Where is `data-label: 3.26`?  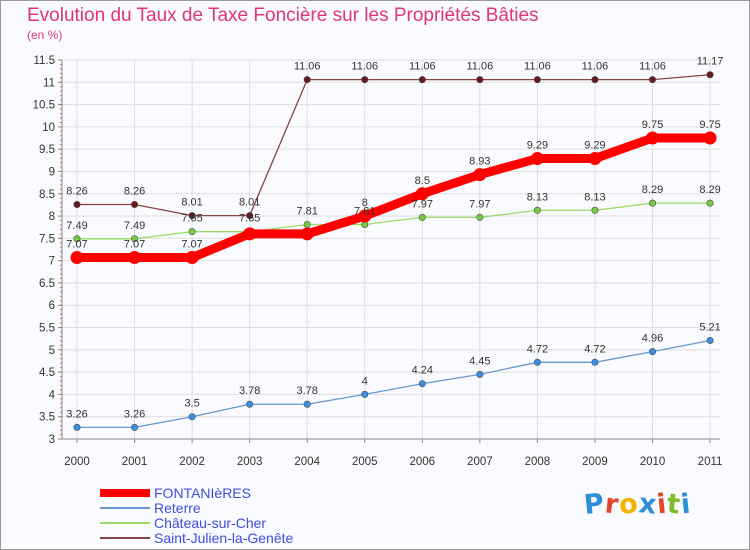
data-label: 3.26 is located at coordinates (134, 414).